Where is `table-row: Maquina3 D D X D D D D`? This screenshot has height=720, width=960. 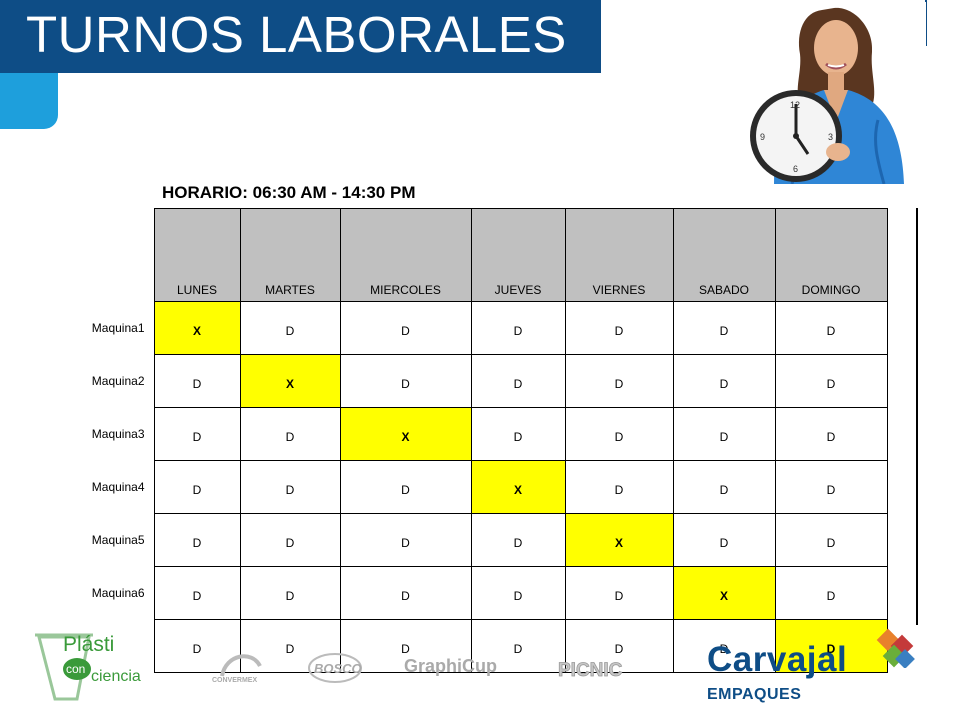 table-row: Maquina3 D D X D D D D is located at coordinates (444, 434).